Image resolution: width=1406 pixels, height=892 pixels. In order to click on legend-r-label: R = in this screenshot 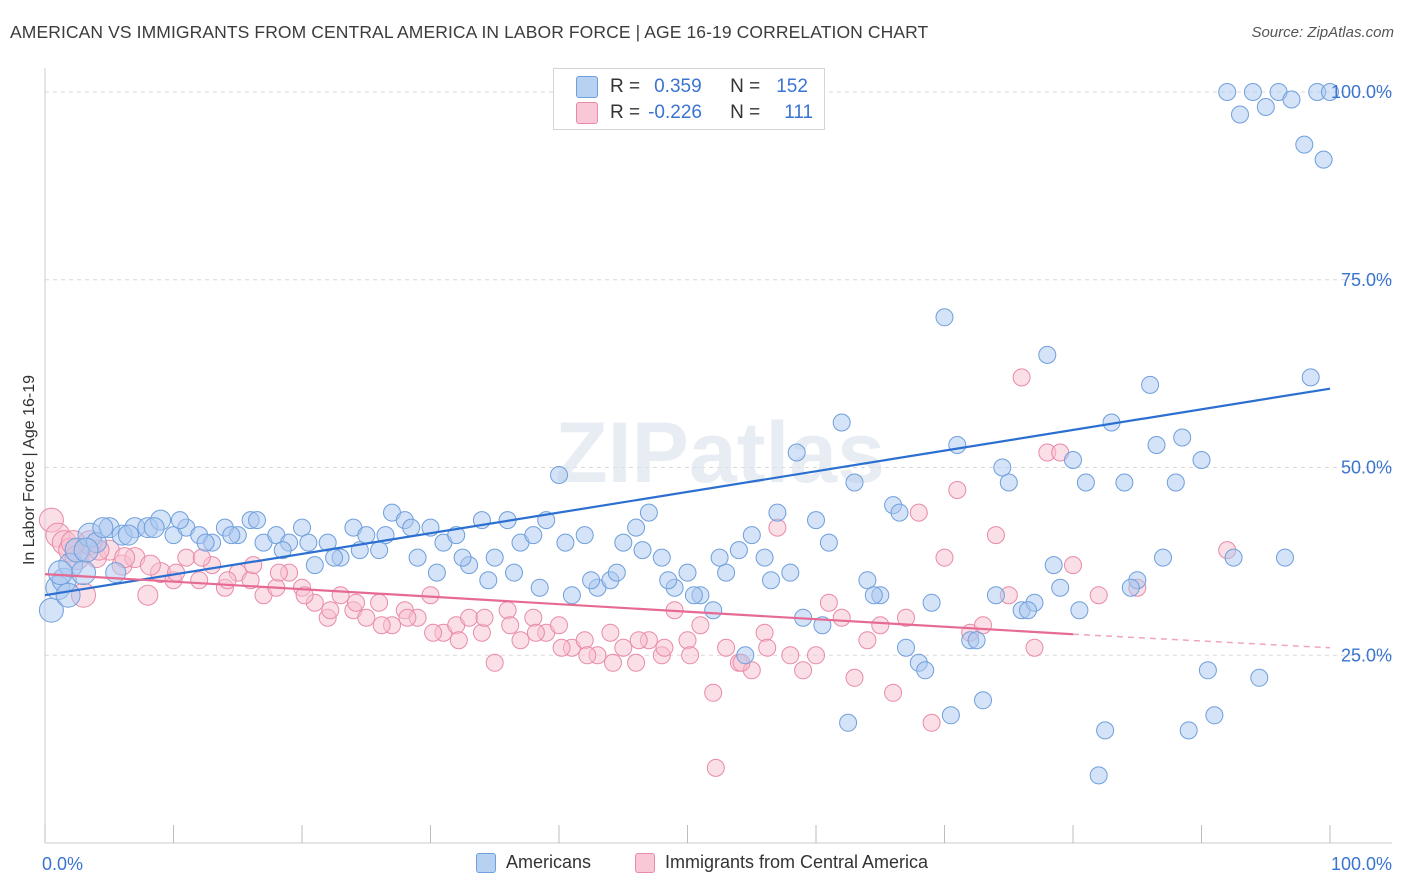, I will do `click(625, 86)`.